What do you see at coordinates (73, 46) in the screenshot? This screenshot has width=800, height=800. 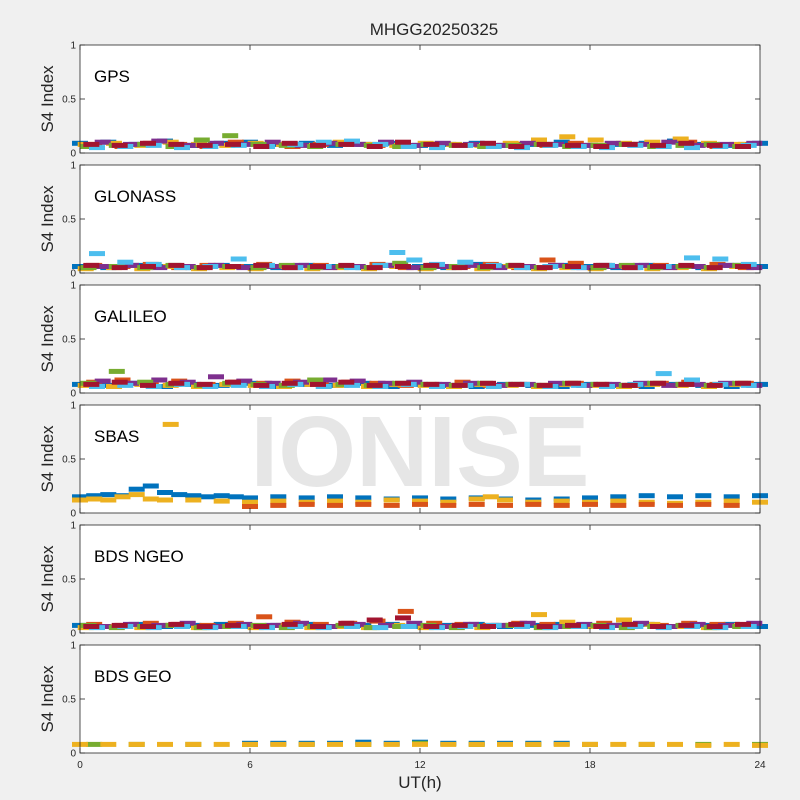 I see `y-tick-label: 1` at bounding box center [73, 46].